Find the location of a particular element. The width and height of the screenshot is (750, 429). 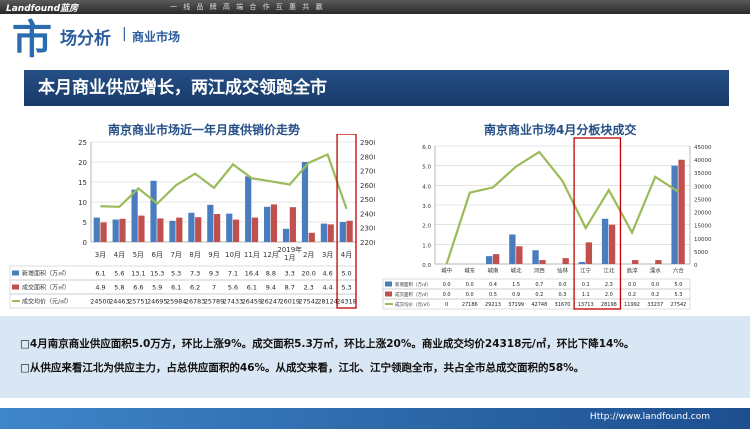

chart2-y2-tick: 5000 is located at coordinates (701, 253).